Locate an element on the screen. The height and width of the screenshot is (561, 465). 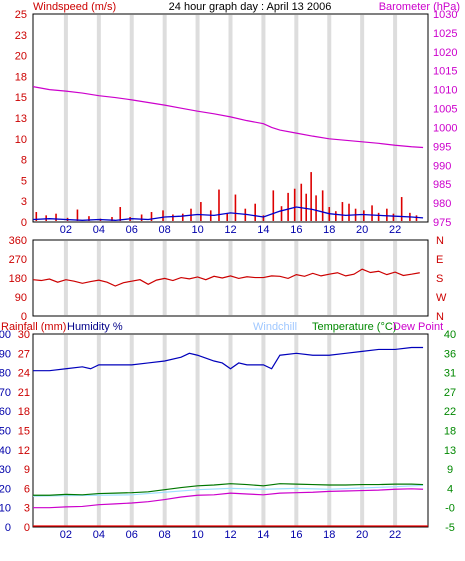
humidity-line is located at coordinates (228, 359).